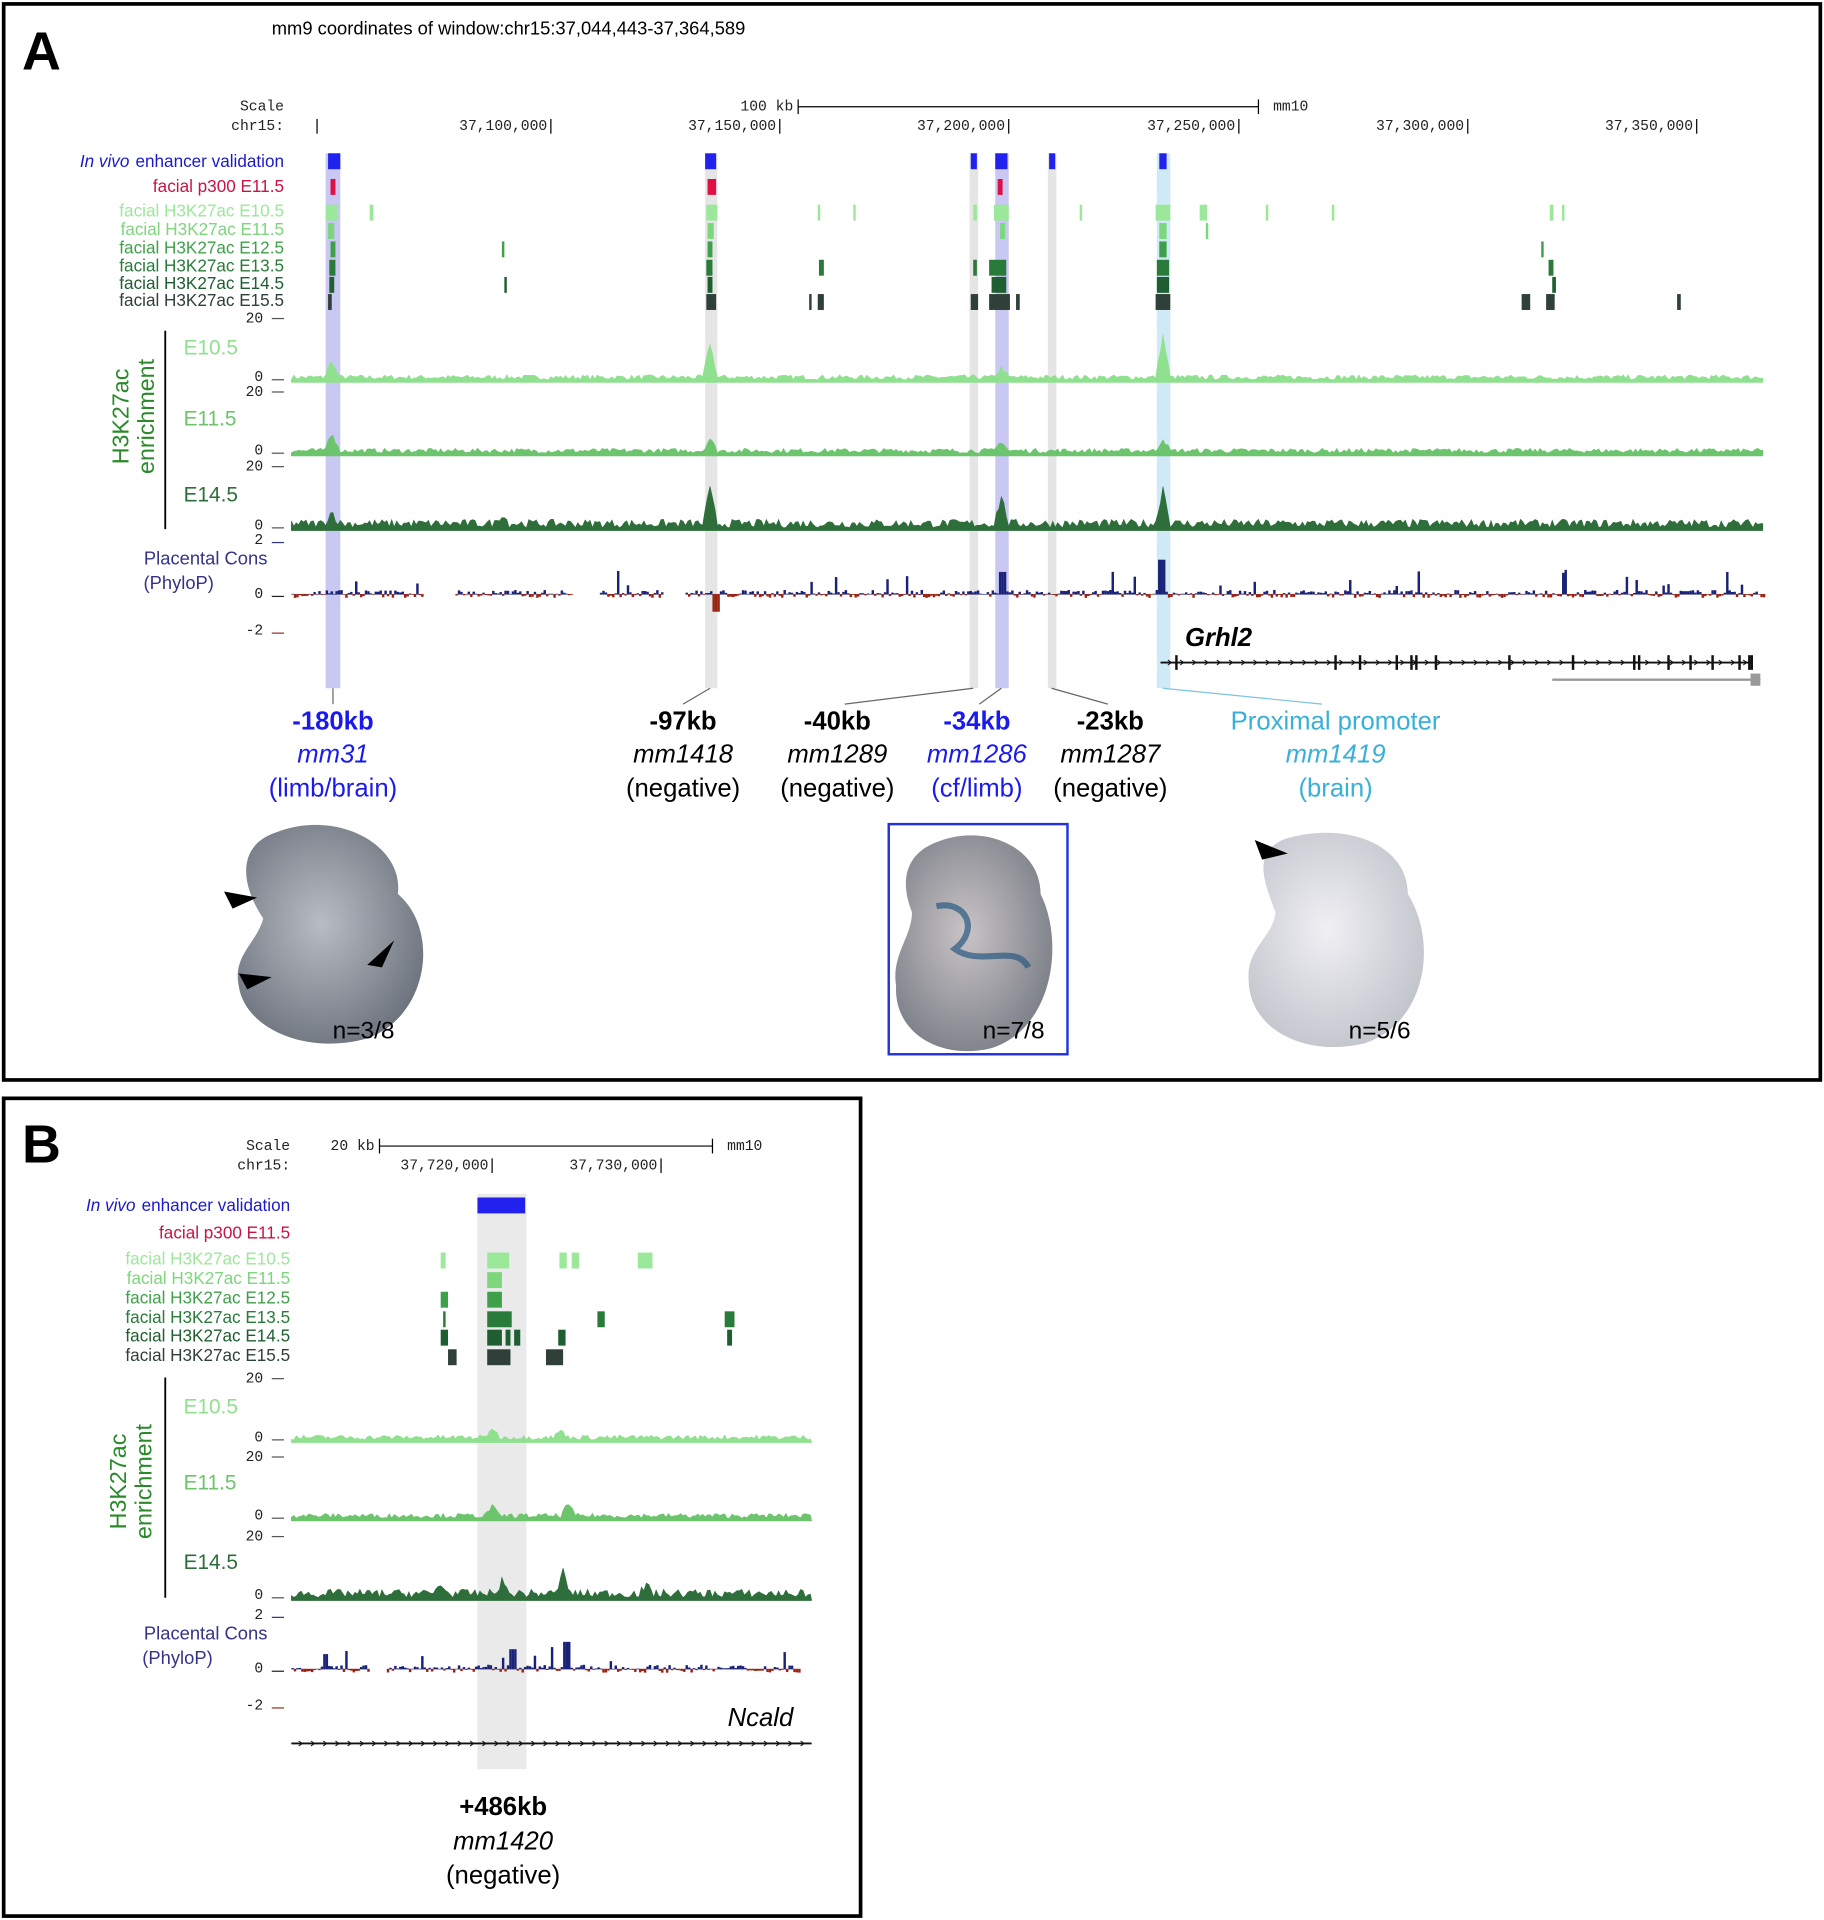  I want to click on stage-label: E14.5, so click(211, 495).